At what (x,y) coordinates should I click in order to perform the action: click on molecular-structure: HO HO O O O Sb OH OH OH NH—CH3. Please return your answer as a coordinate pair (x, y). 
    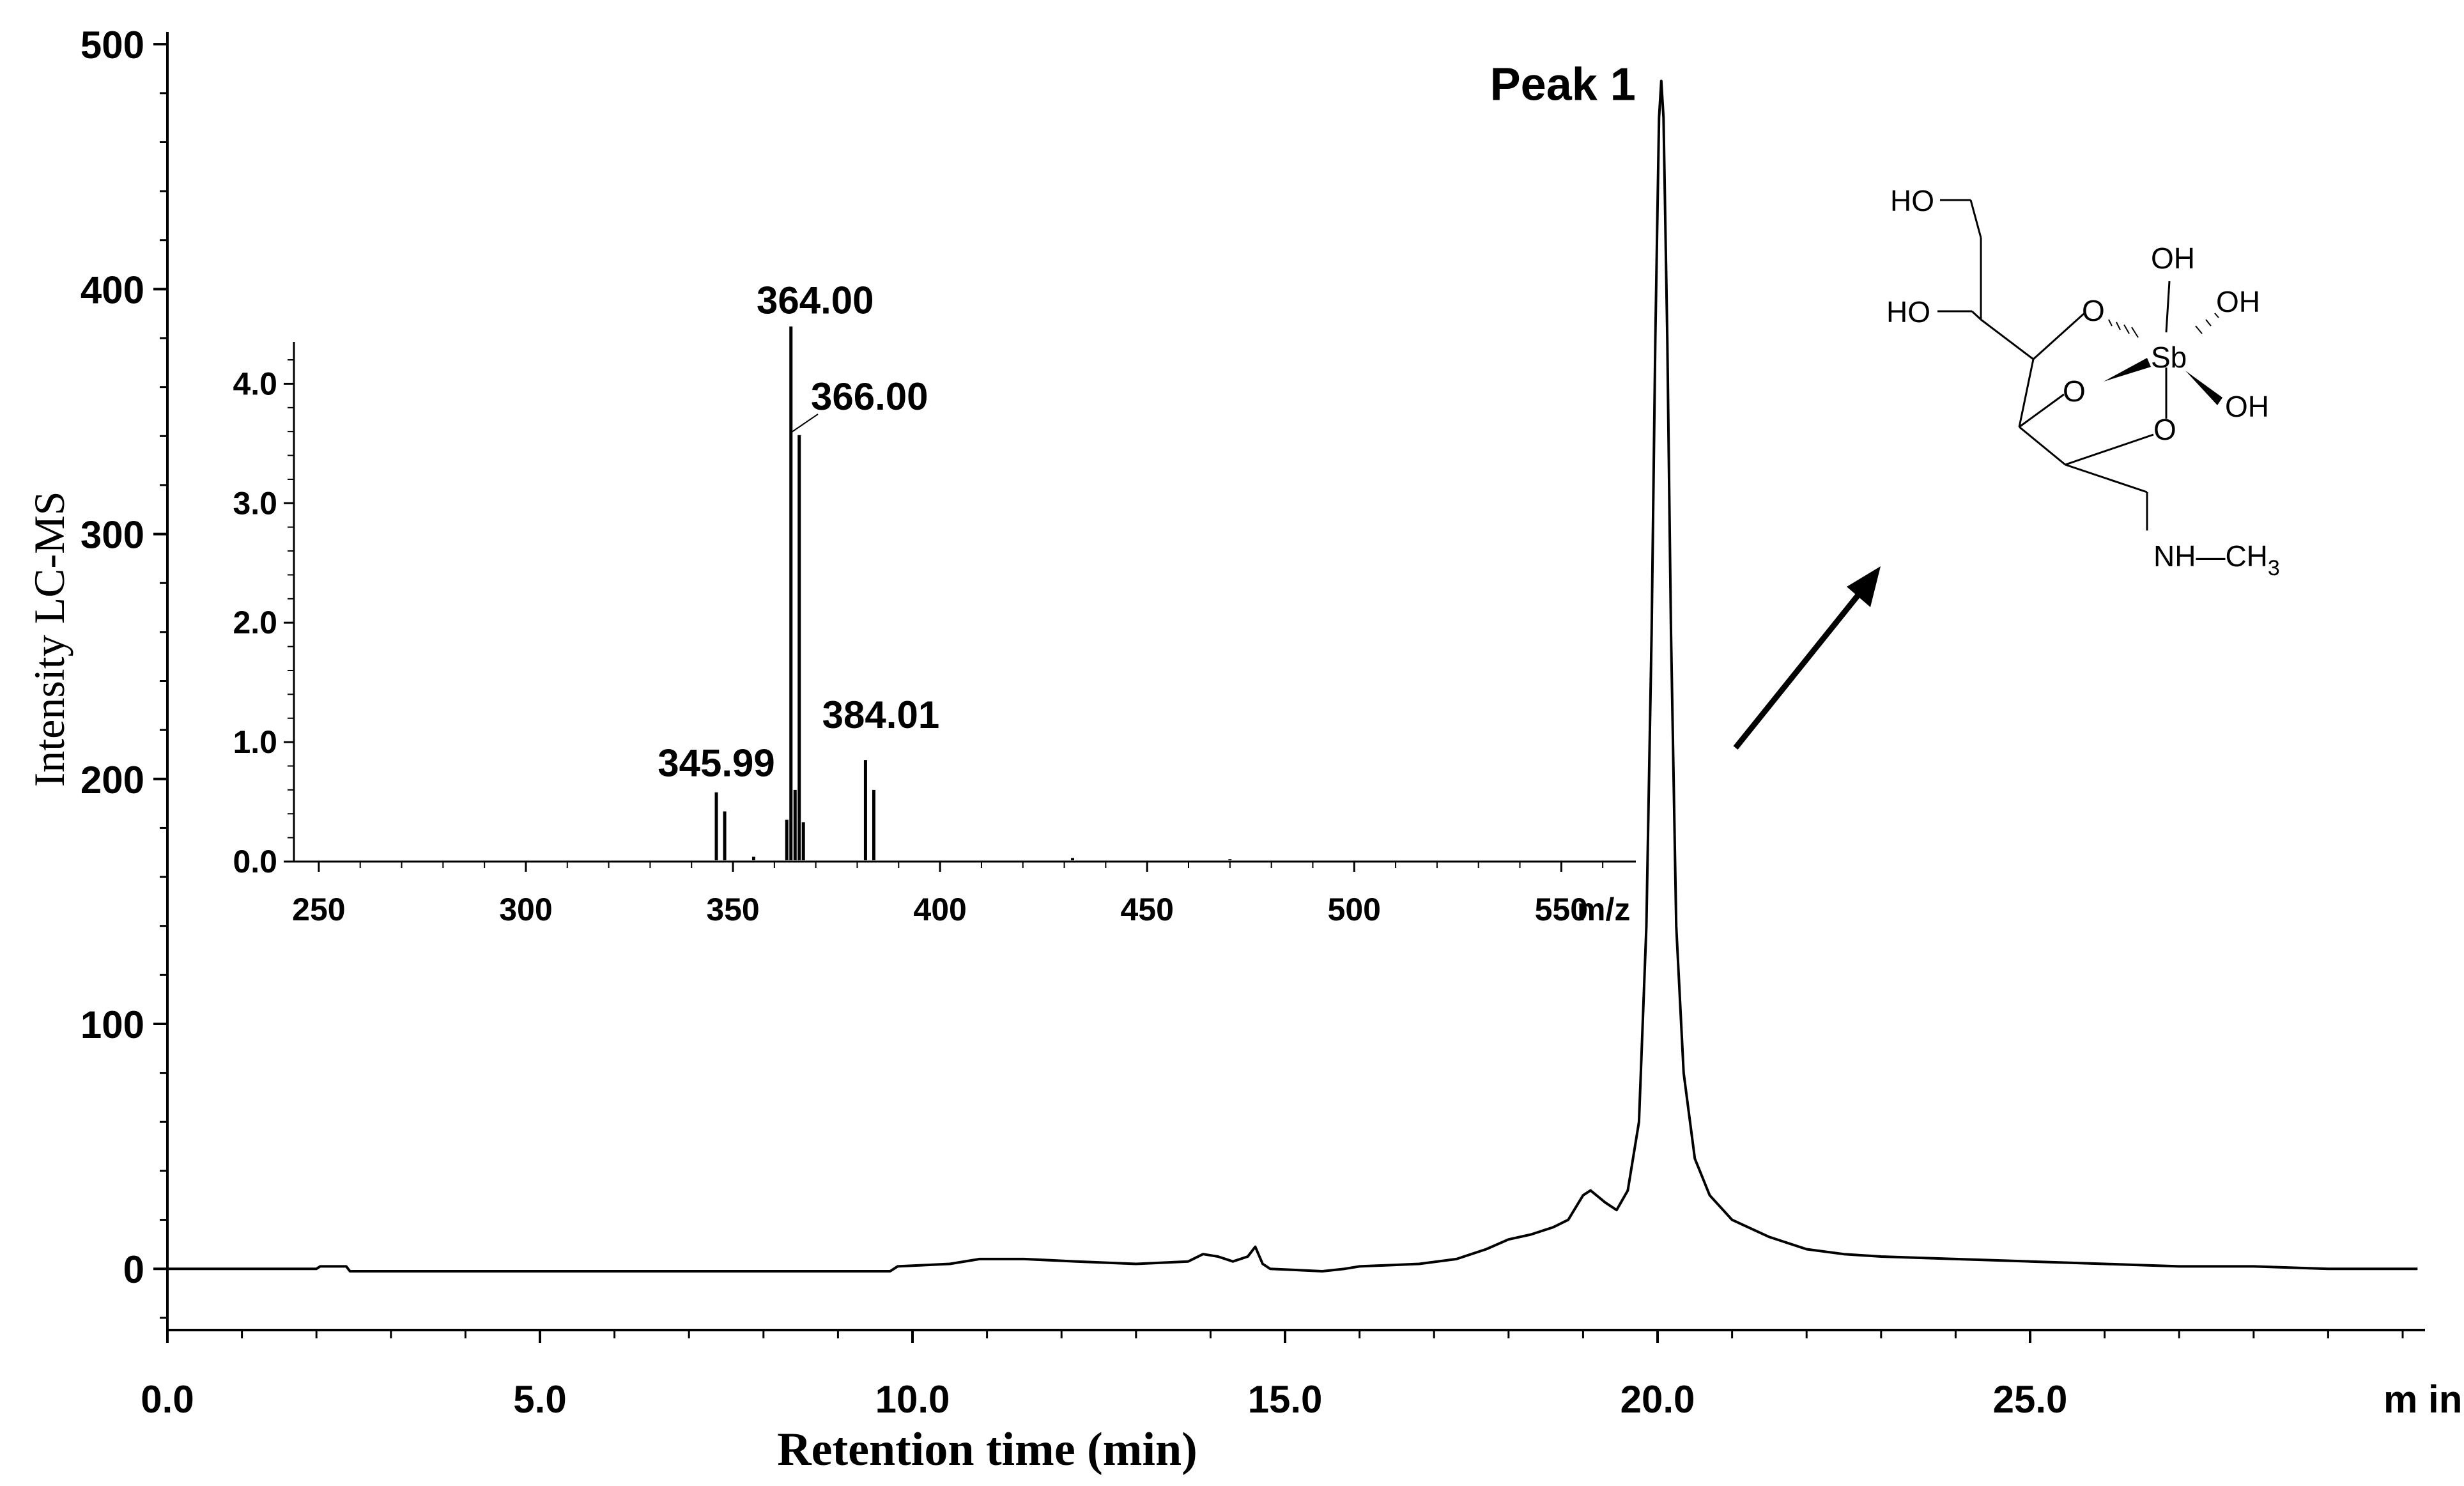
    Looking at the image, I should click on (2083, 382).